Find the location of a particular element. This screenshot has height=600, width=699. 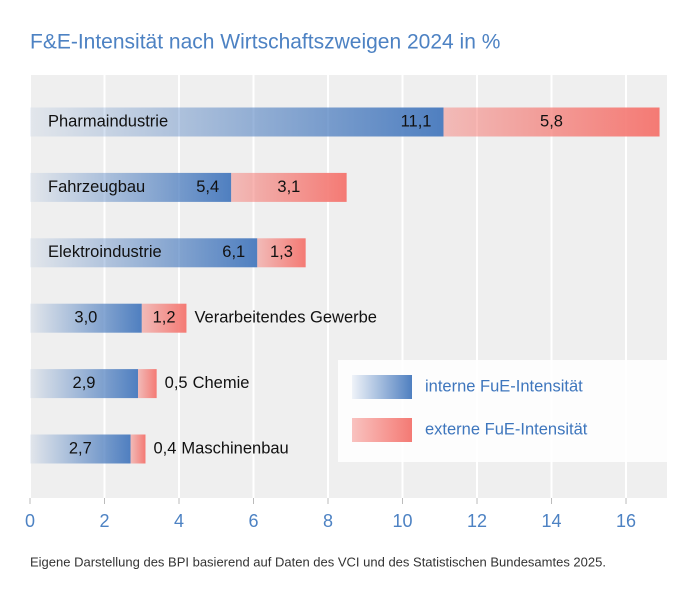

category-label: Elektroindustrie is located at coordinates (105, 252).